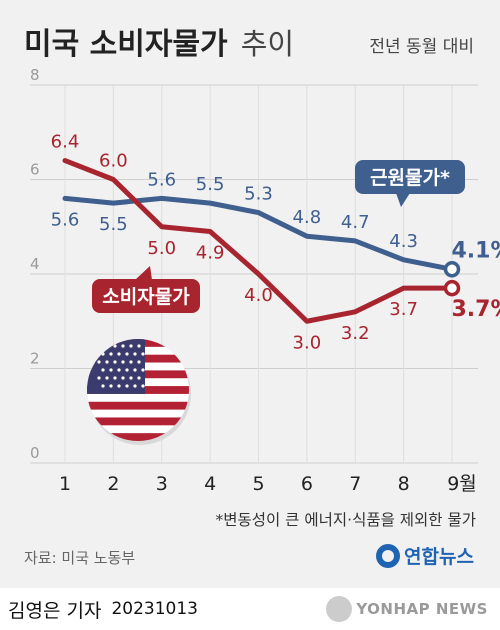 The image size is (500, 630). What do you see at coordinates (65, 484) in the screenshot?
I see `x-tick-label: 1` at bounding box center [65, 484].